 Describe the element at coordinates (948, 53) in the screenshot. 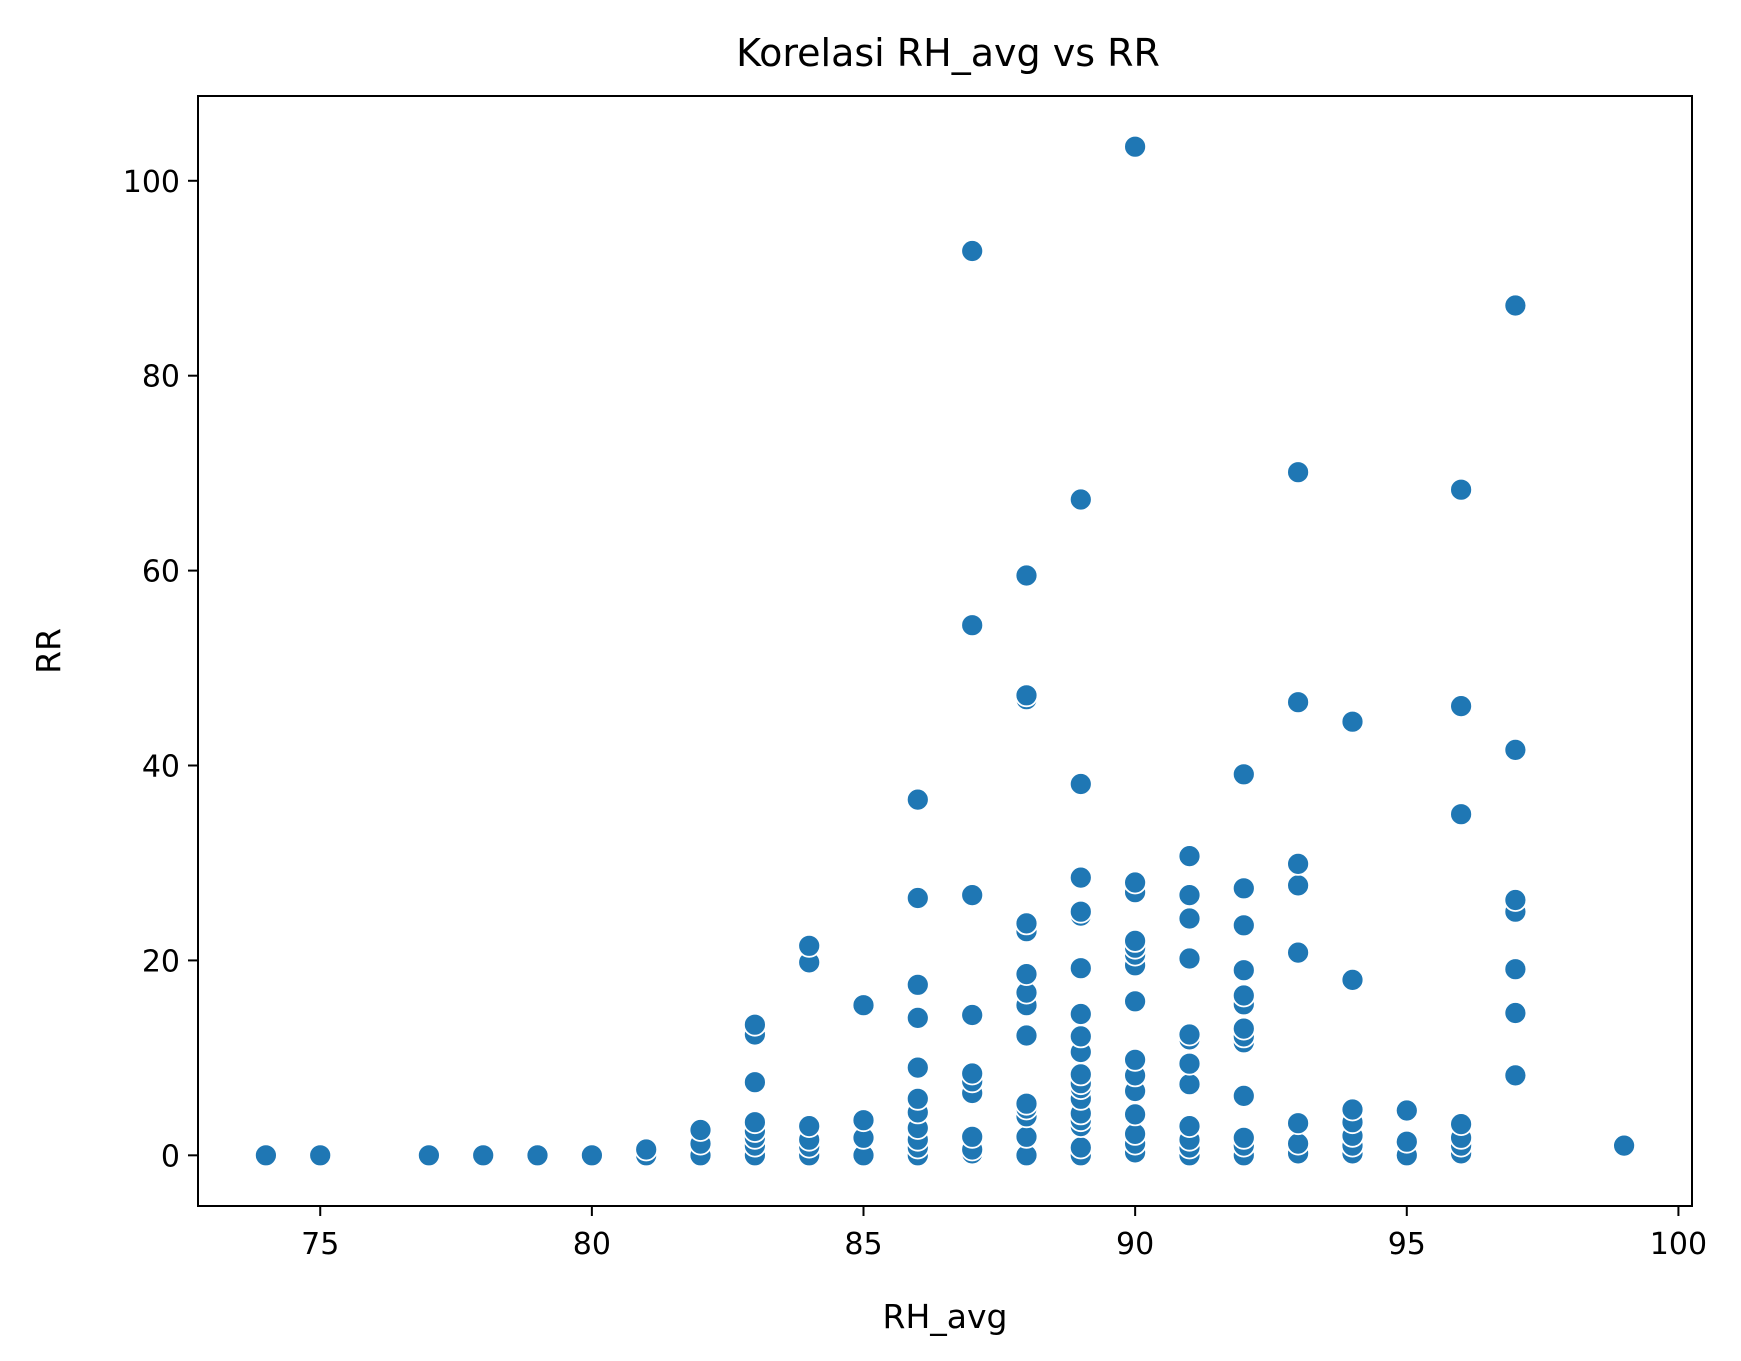

I see `chart-title: Korelasi RH_avg vs RR` at that location.